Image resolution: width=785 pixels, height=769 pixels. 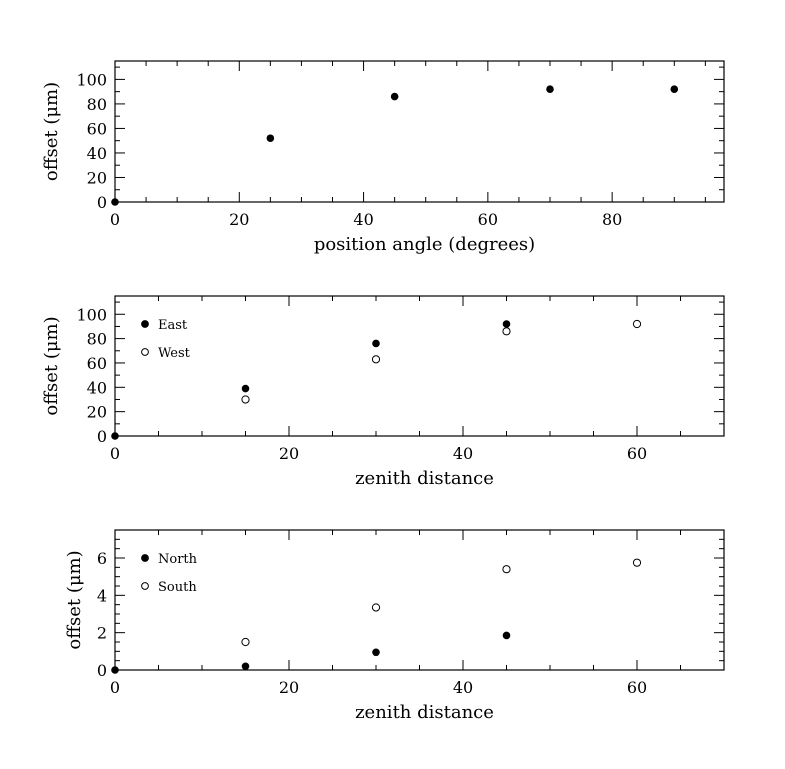 I want to click on legend-marker-west, so click(x=145, y=352).